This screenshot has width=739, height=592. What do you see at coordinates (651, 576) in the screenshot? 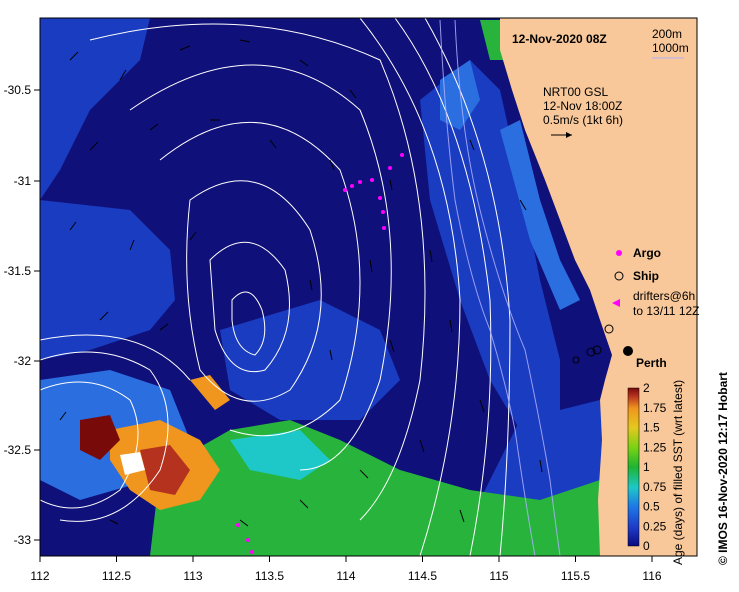
I see `x-tick-label: 116` at bounding box center [651, 576].